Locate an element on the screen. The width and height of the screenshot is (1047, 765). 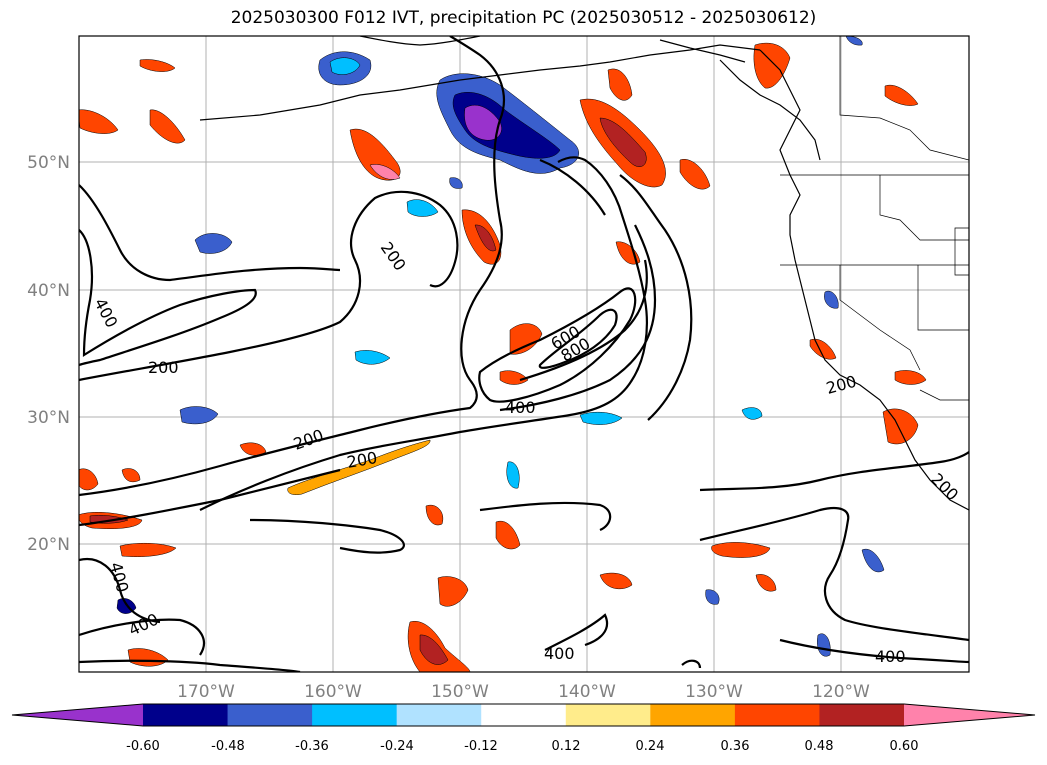
lon-tick-label: 130°W is located at coordinates (714, 692).